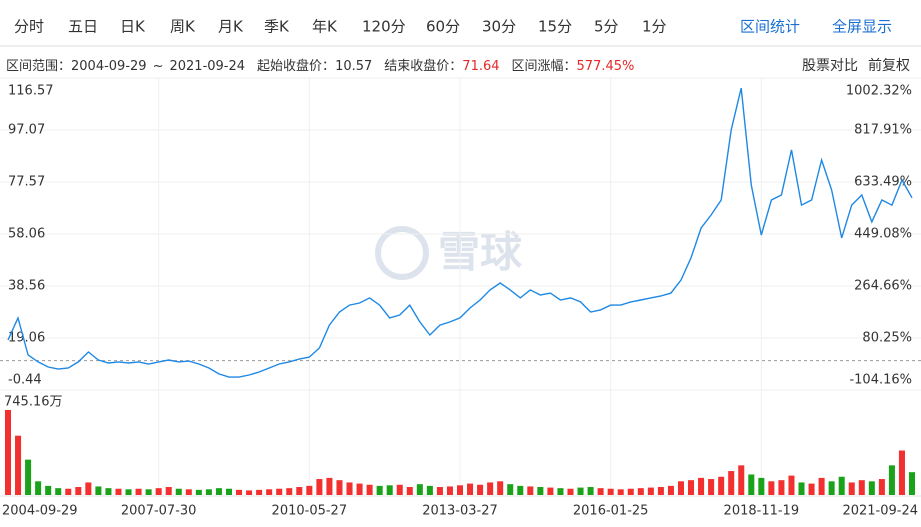 The image size is (921, 527). Describe the element at coordinates (207, 66) in the screenshot. I see `end-date: 2021-09-24` at that location.